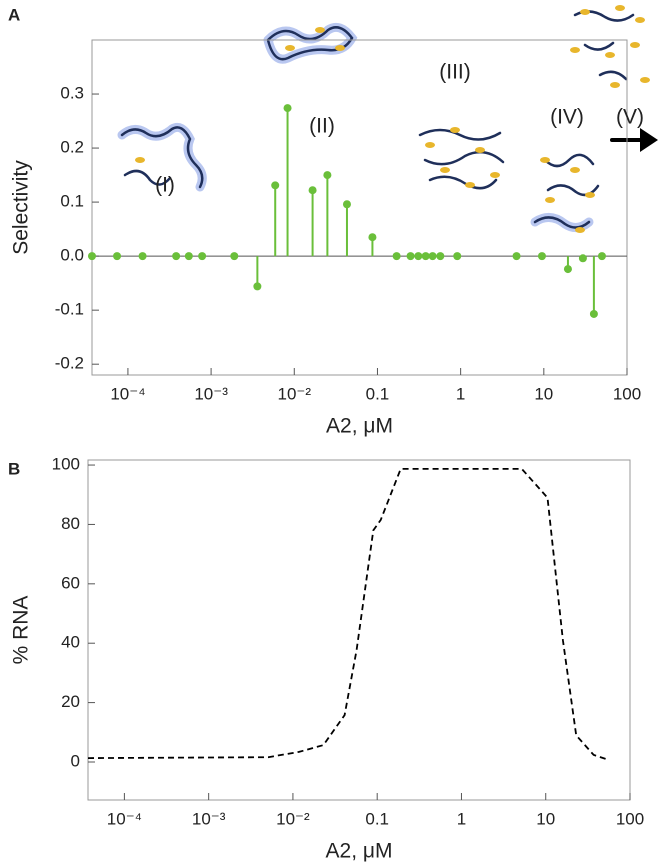  I want to click on y-tick-label: 0, so click(75, 760).